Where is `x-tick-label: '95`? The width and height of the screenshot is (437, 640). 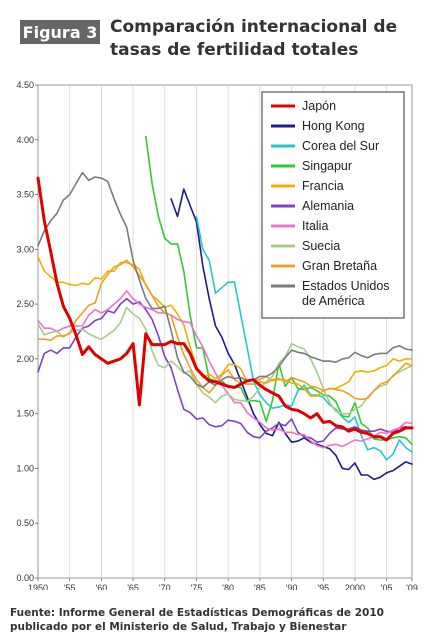 x-tick-label: '95 is located at coordinates (323, 586).